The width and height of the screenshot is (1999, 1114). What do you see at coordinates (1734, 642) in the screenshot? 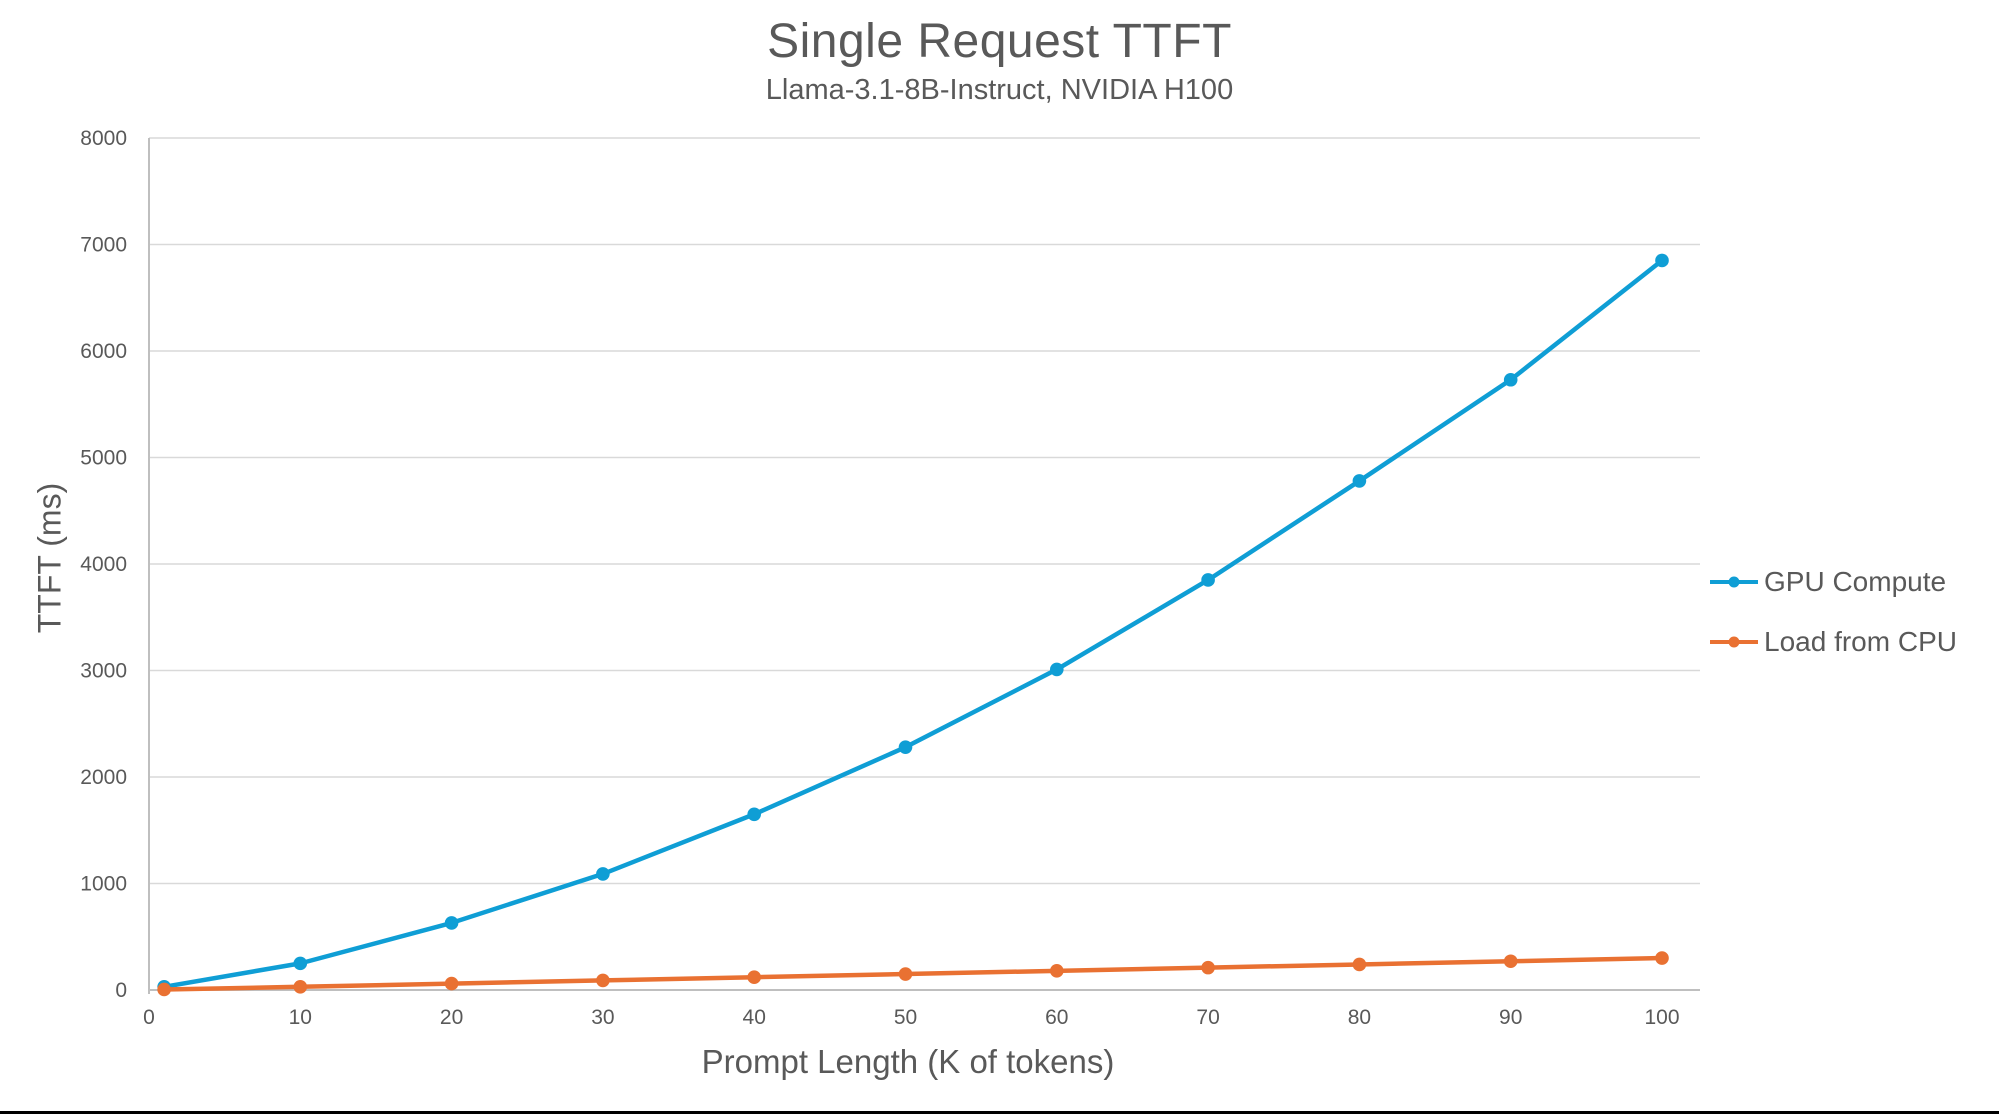
I see `legend-marker-load-from-cpu-icon` at bounding box center [1734, 642].